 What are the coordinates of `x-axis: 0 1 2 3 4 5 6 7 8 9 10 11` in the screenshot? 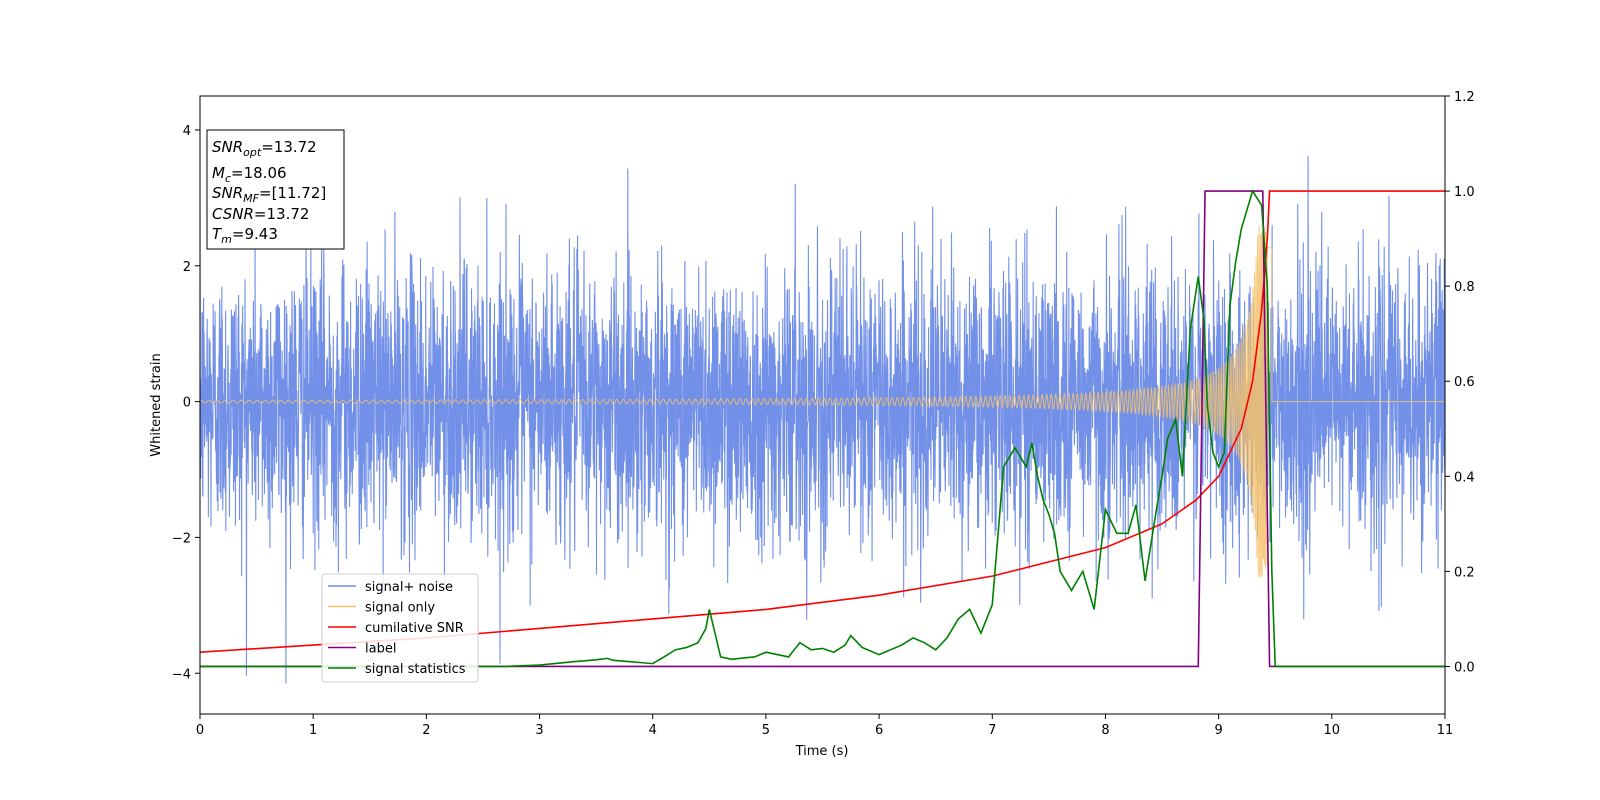 It's located at (824, 726).